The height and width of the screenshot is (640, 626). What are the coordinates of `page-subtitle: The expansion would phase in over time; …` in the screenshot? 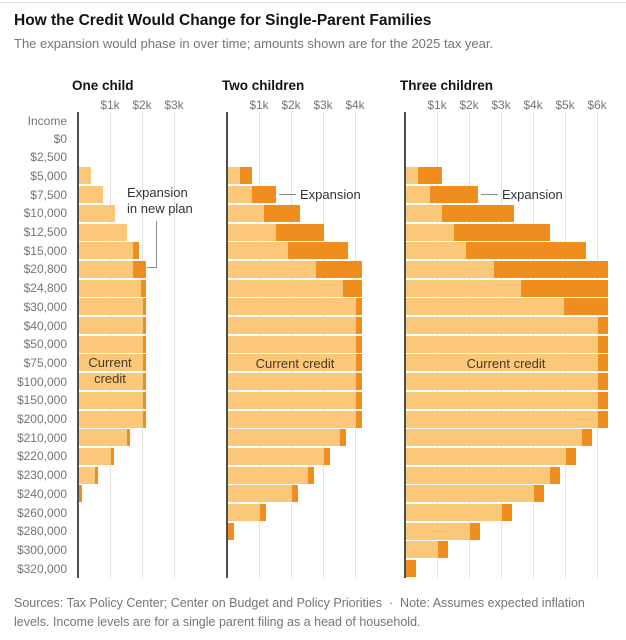 It's located at (254, 43).